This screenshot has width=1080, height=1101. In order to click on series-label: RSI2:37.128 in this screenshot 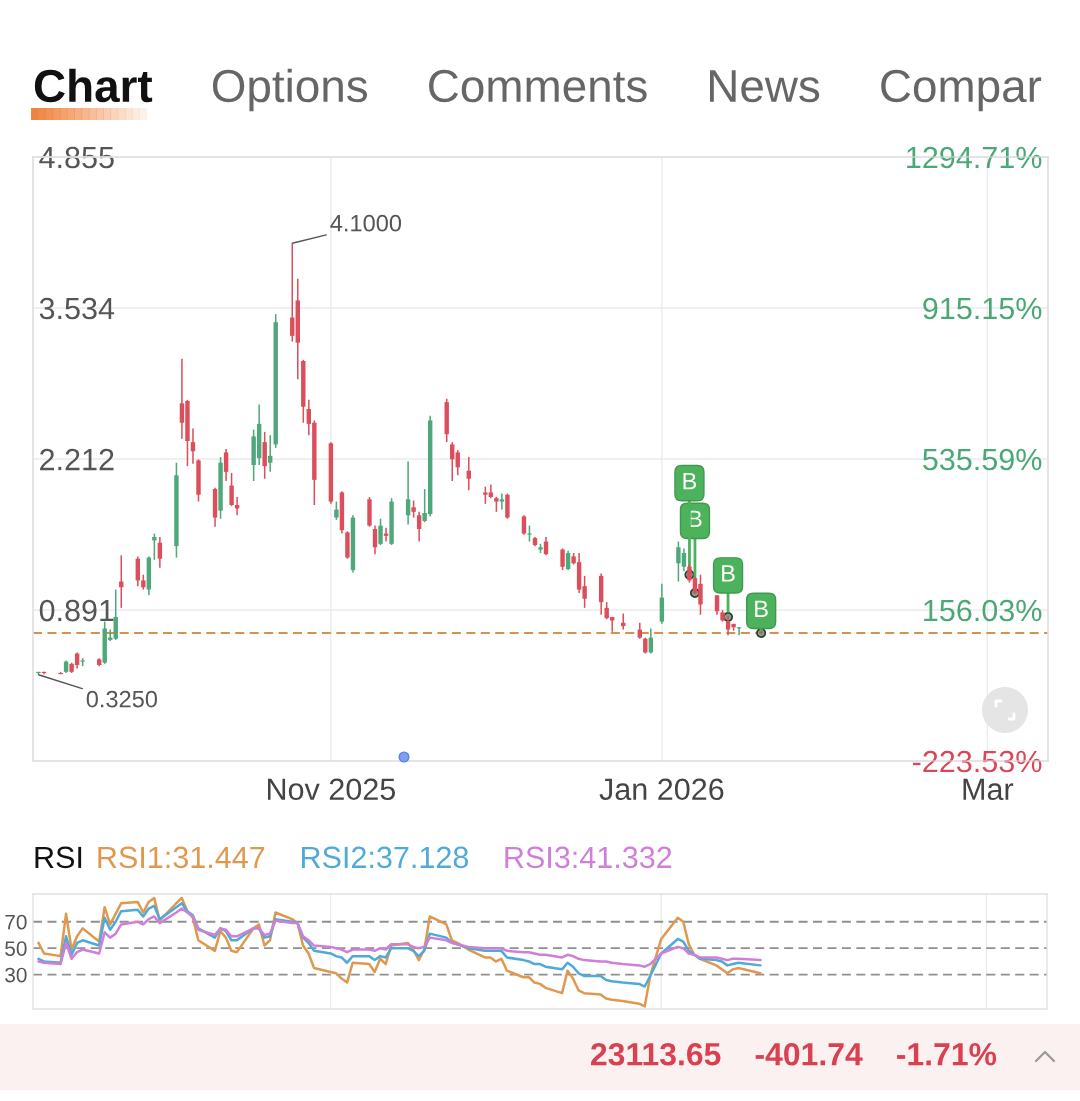, I will do `click(385, 857)`.